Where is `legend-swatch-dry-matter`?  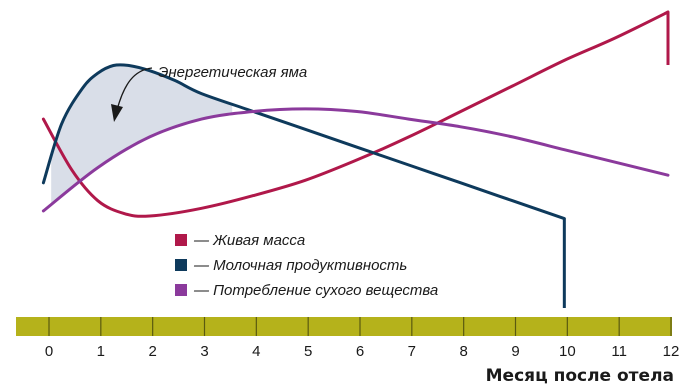
legend-swatch-dry-matter is located at coordinates (181, 290).